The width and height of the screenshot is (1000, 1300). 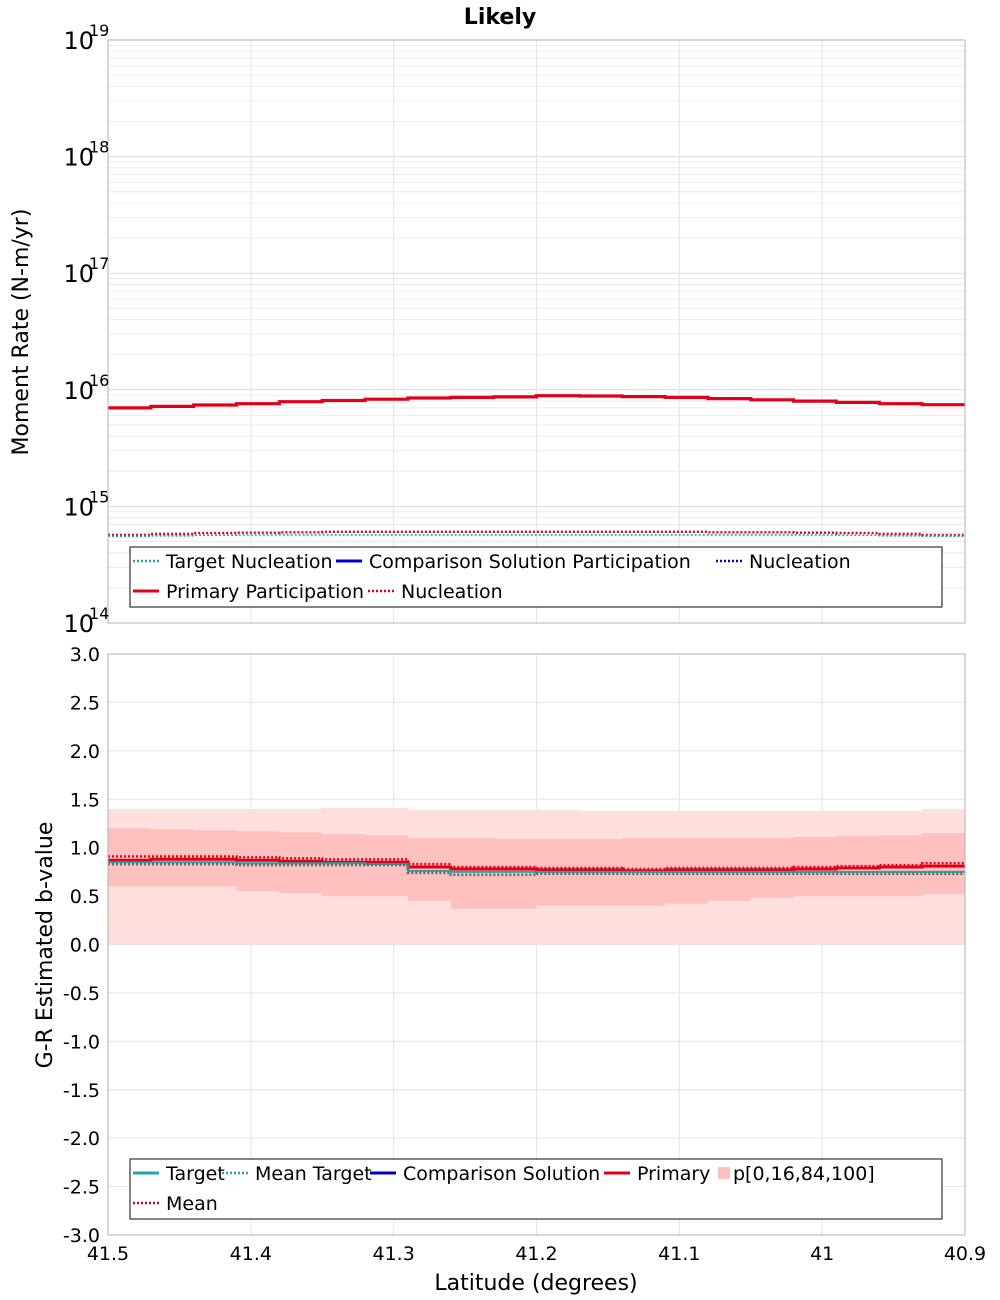 I want to click on y-tick-label: -2.0, so click(x=81, y=1139).